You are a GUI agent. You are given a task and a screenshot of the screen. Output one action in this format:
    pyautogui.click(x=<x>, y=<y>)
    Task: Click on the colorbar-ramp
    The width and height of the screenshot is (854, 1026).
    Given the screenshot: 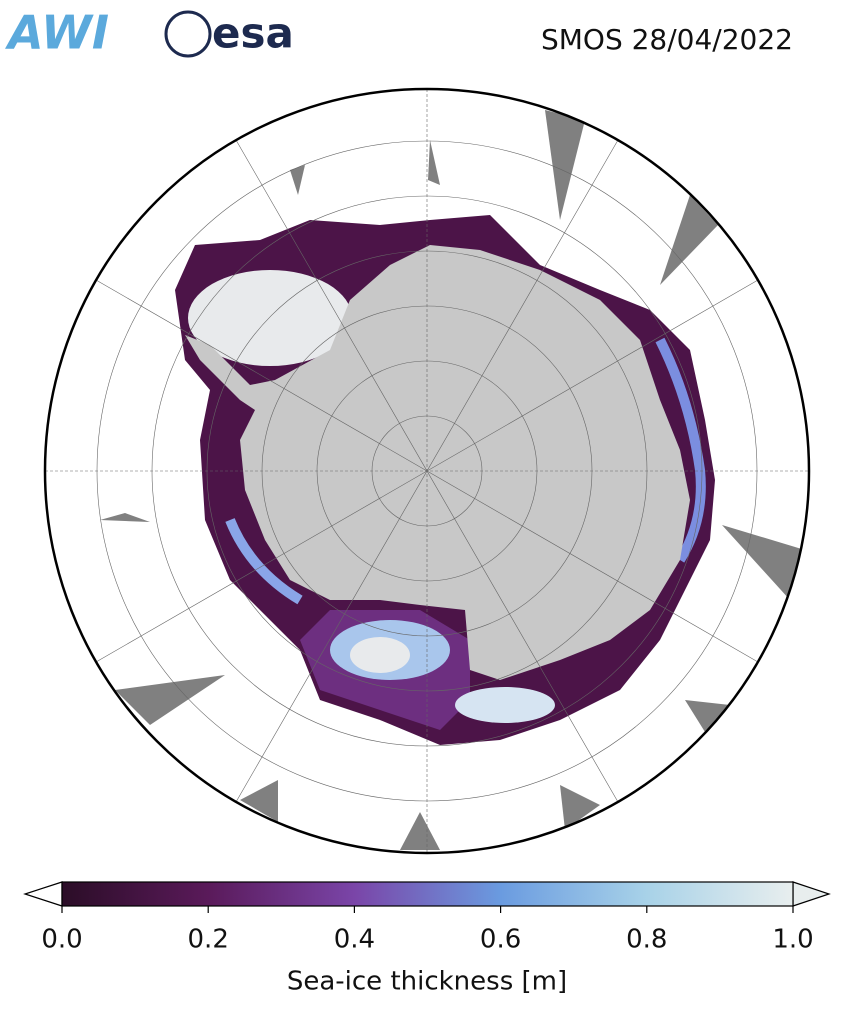 What is the action you would take?
    pyautogui.click(x=427, y=894)
    